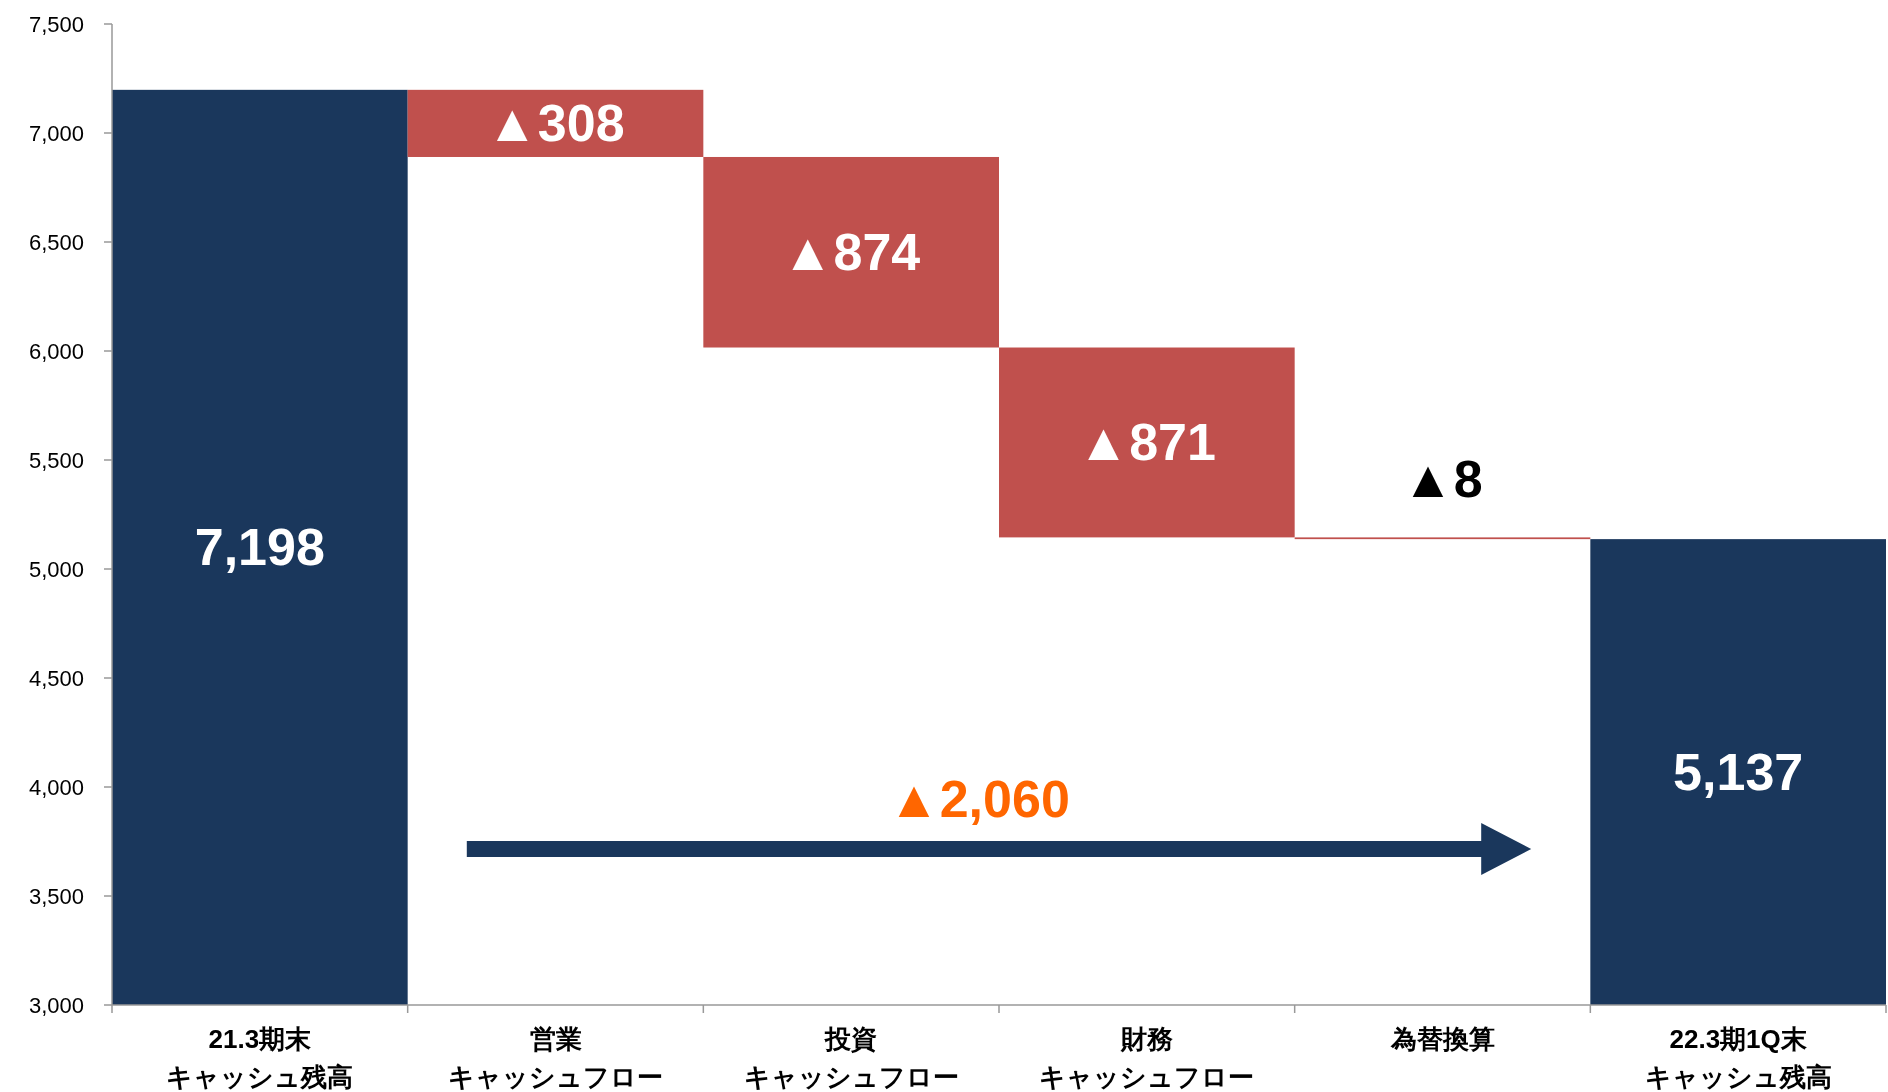 This screenshot has height=1092, width=1888. What do you see at coordinates (1738, 1058) in the screenshot?
I see `x-tick-label: 22.3期1Q末キャッシュ残高` at bounding box center [1738, 1058].